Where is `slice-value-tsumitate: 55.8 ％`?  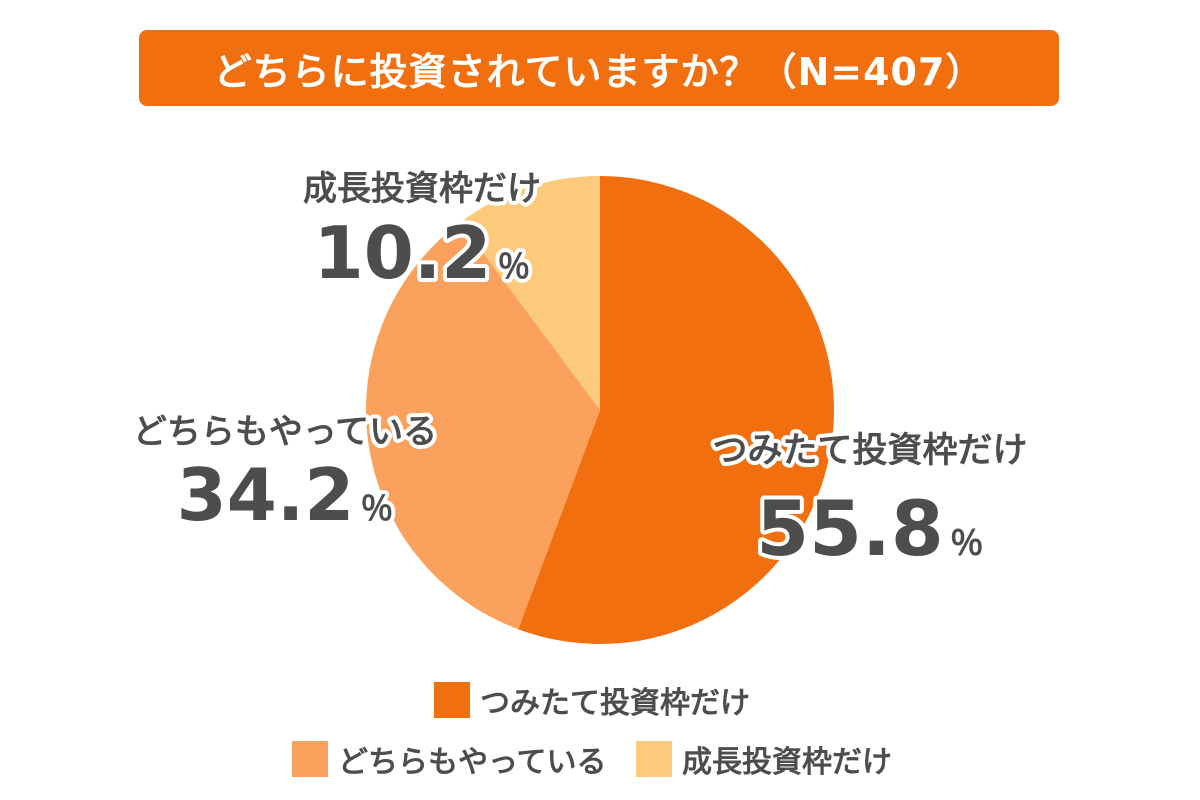
slice-value-tsumitate: 55.8 ％ is located at coordinates (870, 528).